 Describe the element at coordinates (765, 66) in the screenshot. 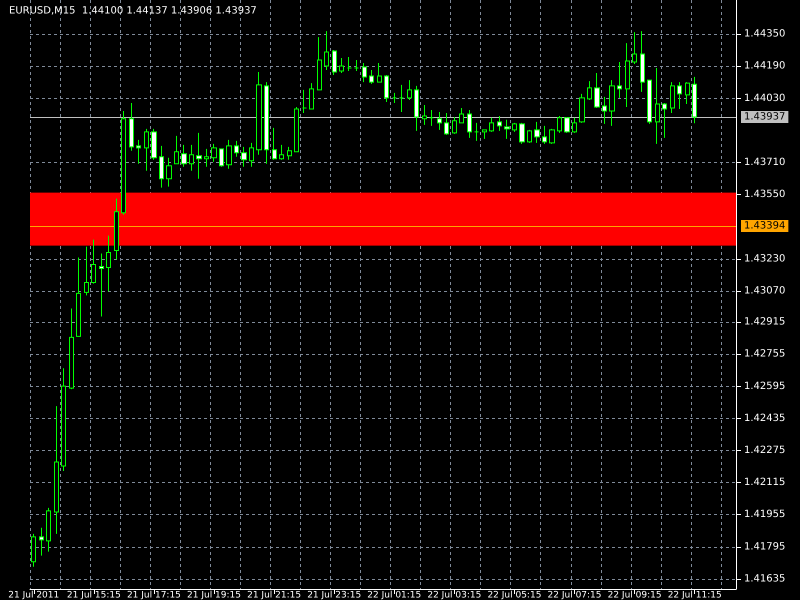

I see `y-tick-label: 1.44190` at that location.